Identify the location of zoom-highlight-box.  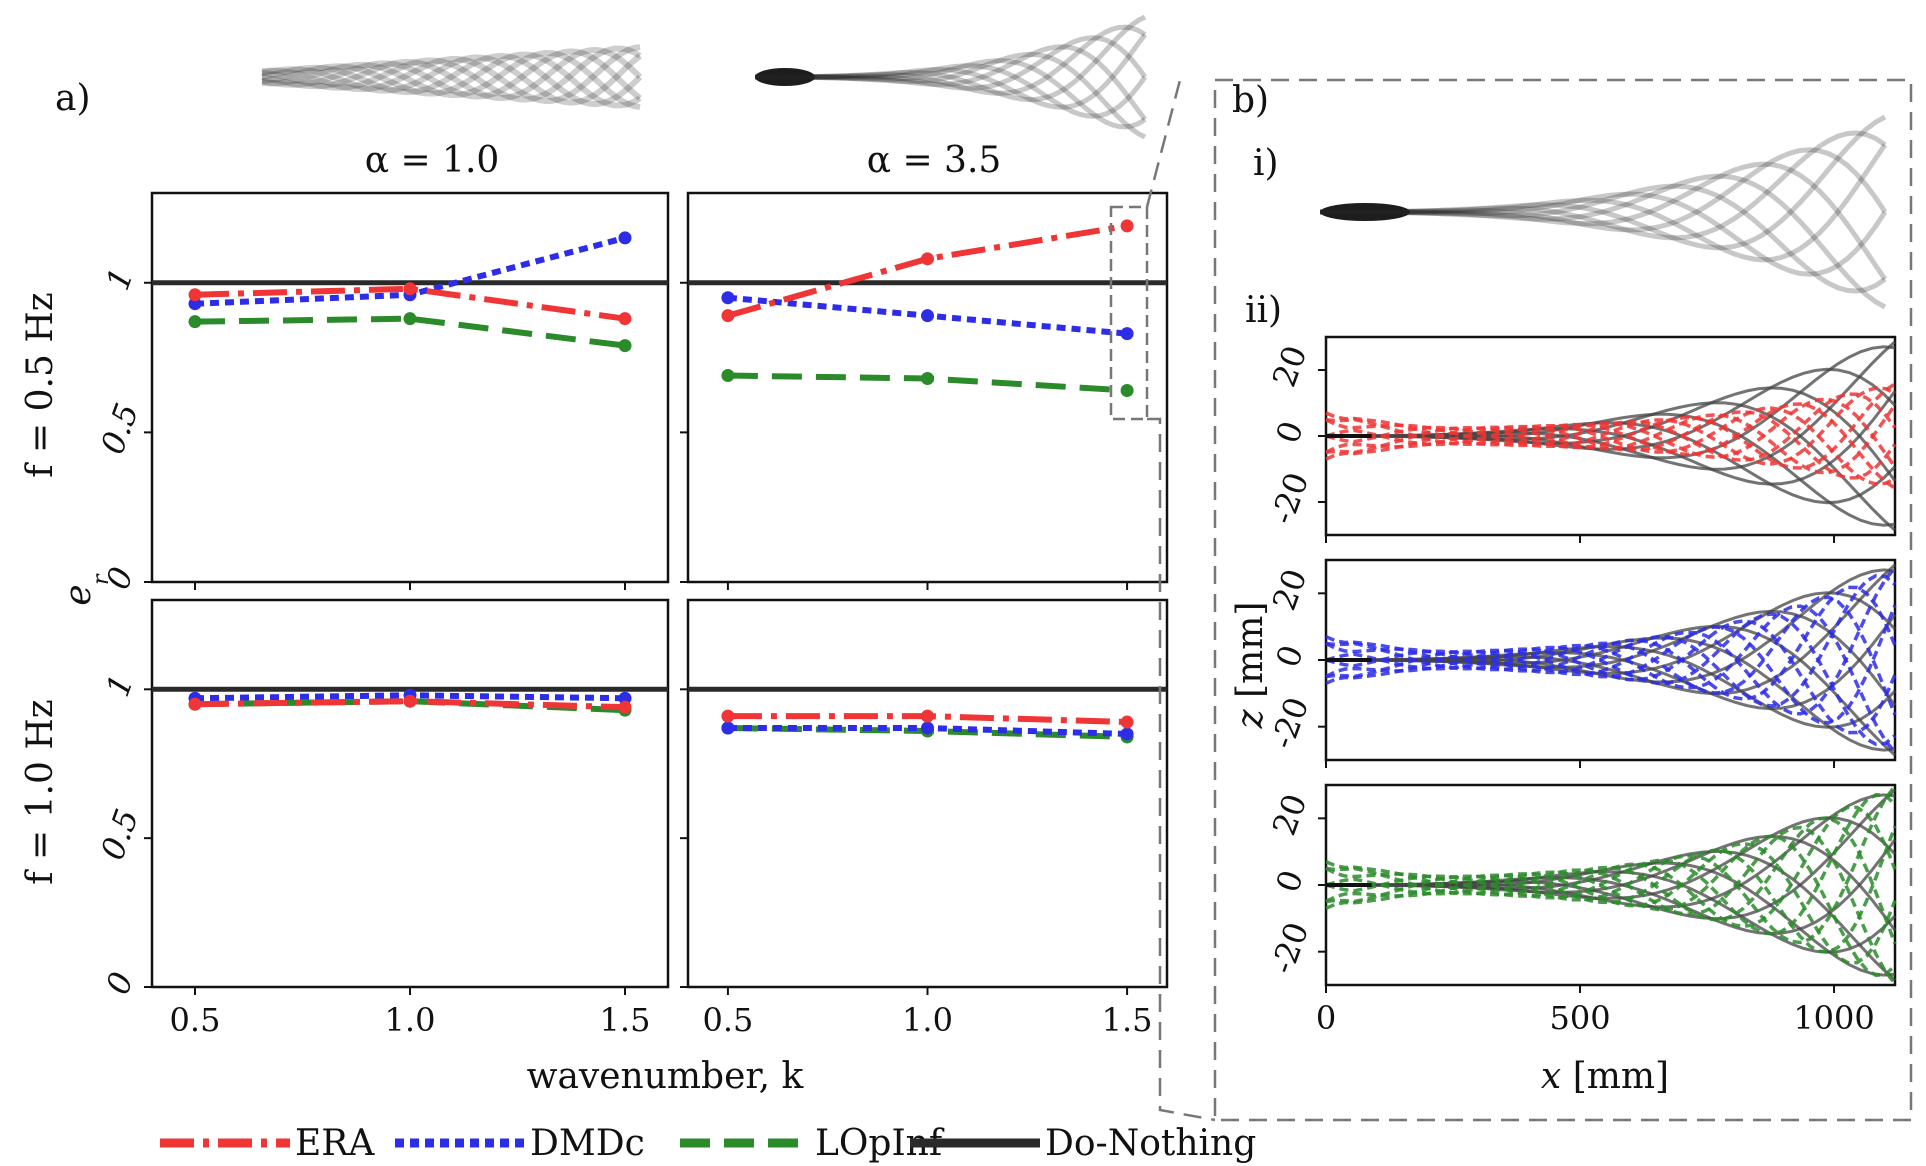
(1129, 313).